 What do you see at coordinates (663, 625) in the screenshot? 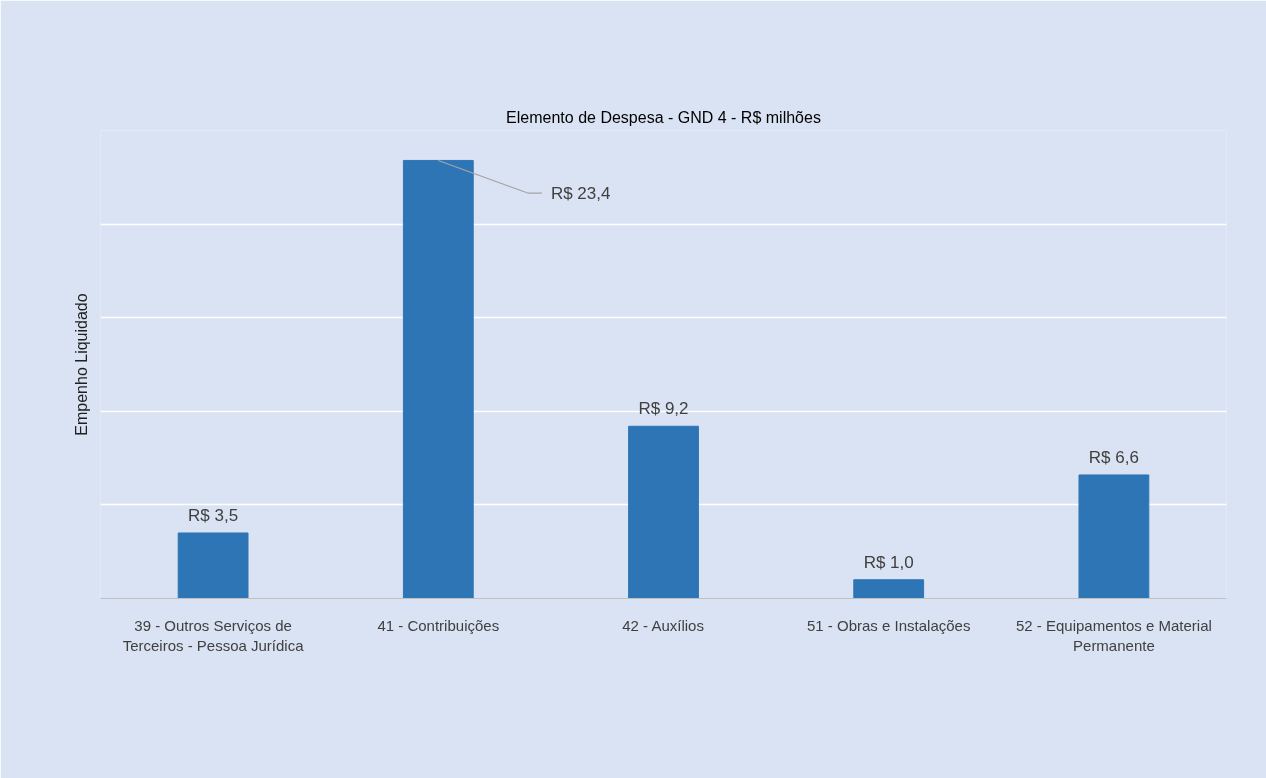
I see `x-tick-label: 42 - Auxílios` at bounding box center [663, 625].